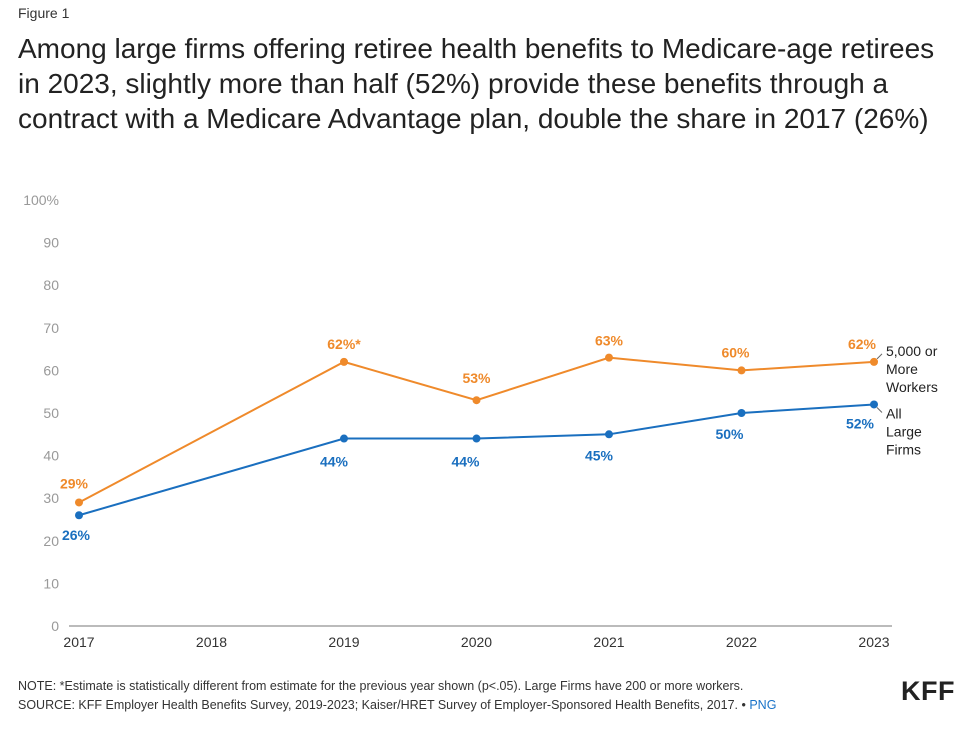  What do you see at coordinates (41, 200) in the screenshot?
I see `y-tick-label: 100%` at bounding box center [41, 200].